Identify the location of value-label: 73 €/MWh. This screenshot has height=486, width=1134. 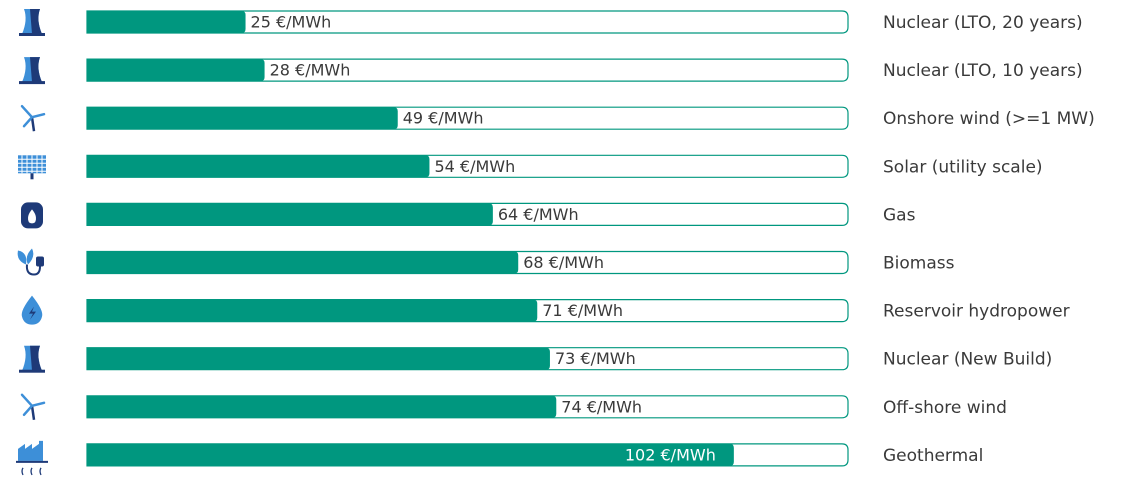
(595, 358).